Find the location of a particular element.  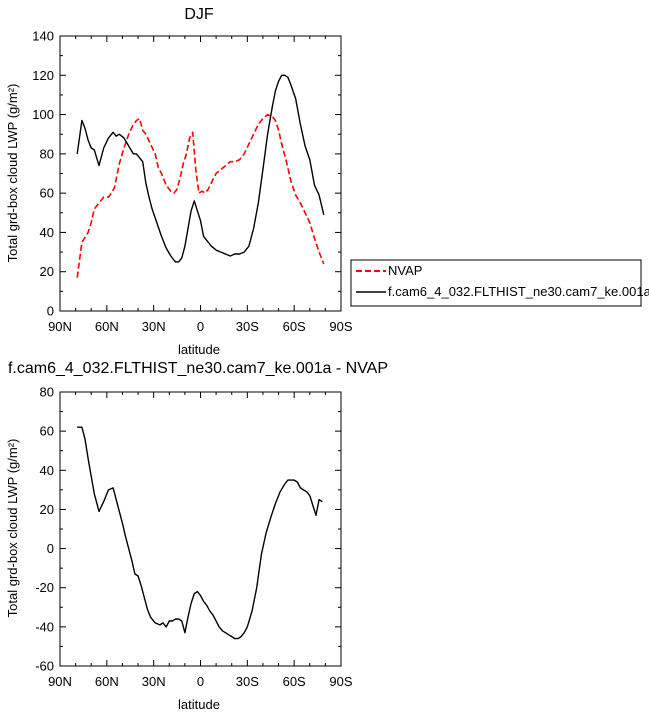

chart-1-title: DJF is located at coordinates (199, 14).